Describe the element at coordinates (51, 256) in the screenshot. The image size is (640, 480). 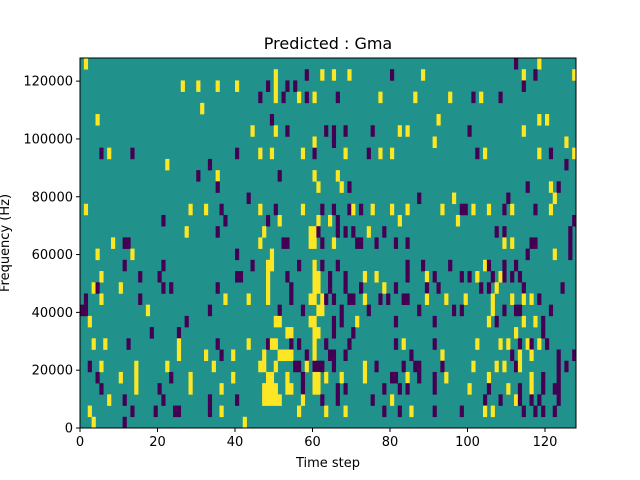
I see `y-axis: 0 20000 40000 60000 80000 100000 120000` at that location.